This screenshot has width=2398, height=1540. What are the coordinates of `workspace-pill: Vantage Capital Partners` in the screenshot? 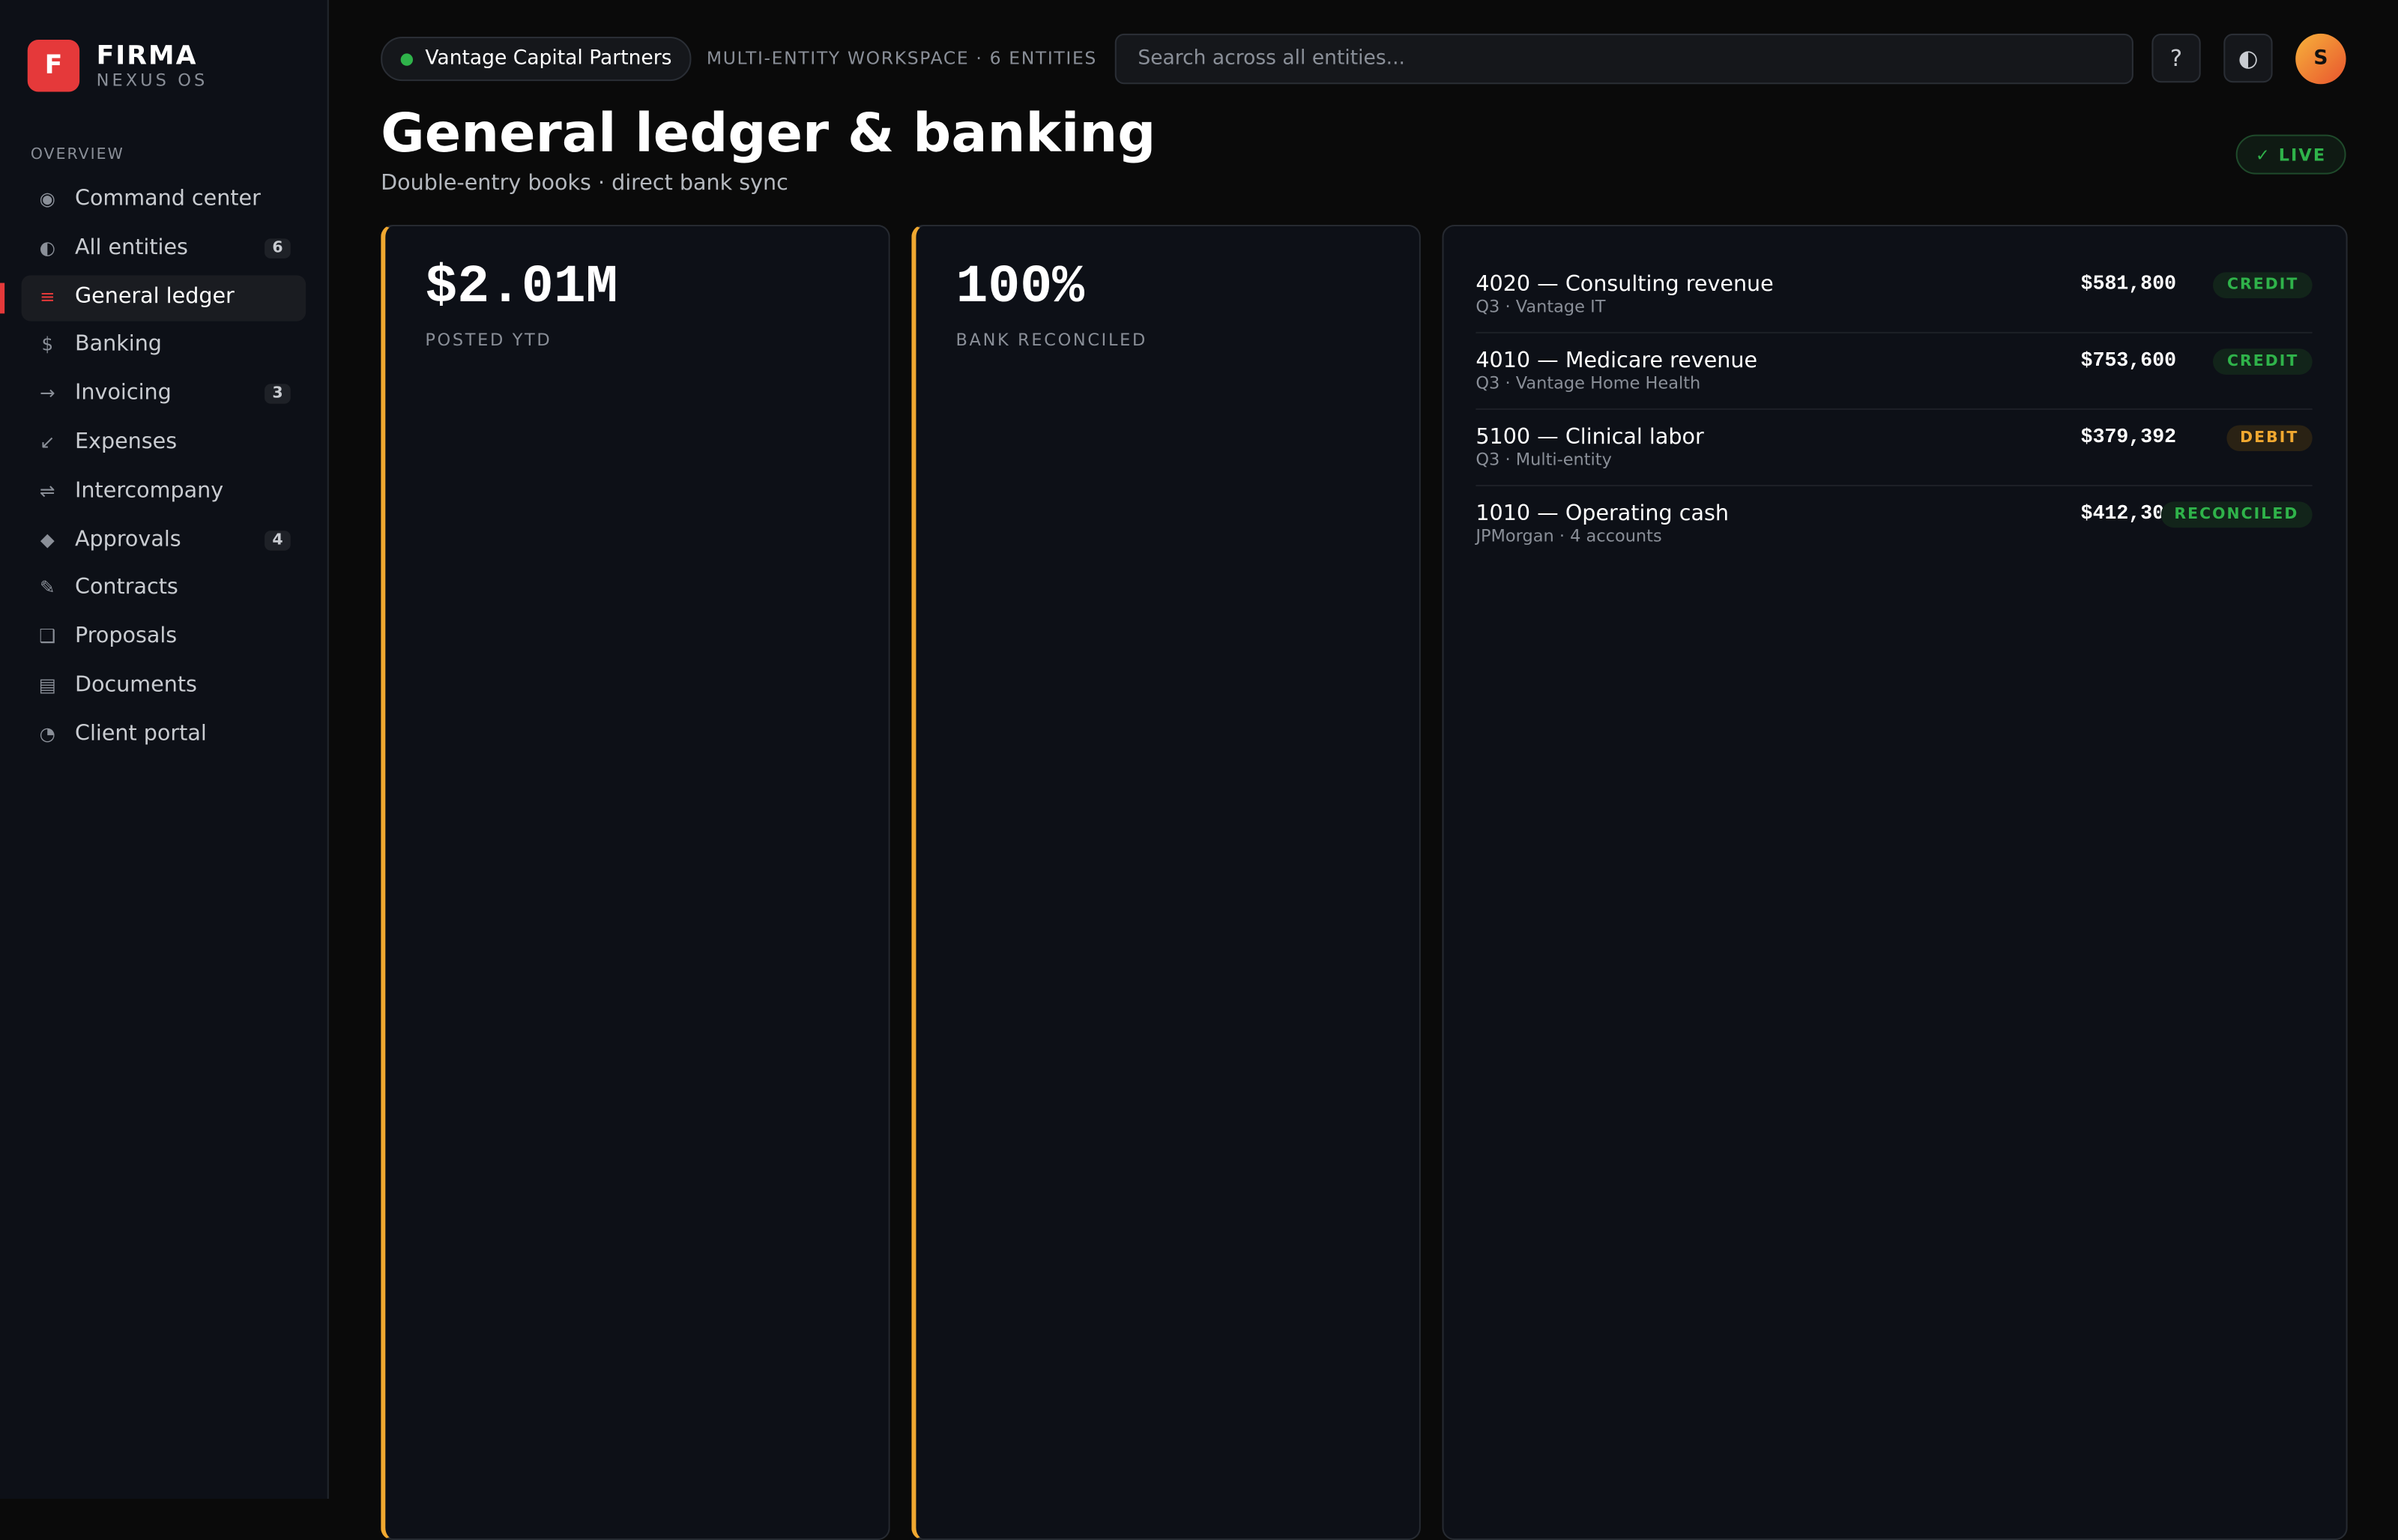 It's located at (536, 59).